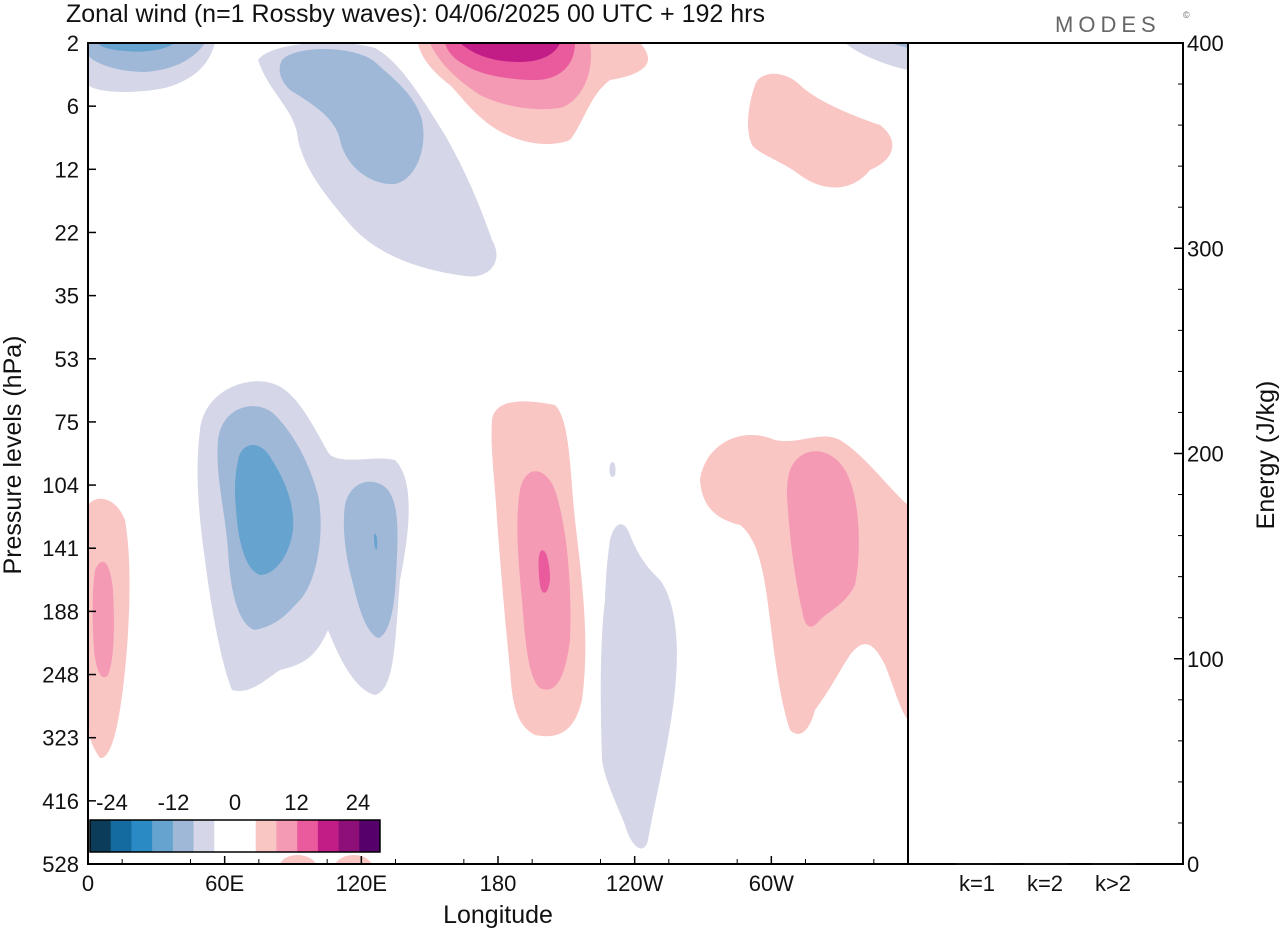 This screenshot has height=930, width=1280. I want to click on y-tick-label: 528, so click(60, 864).